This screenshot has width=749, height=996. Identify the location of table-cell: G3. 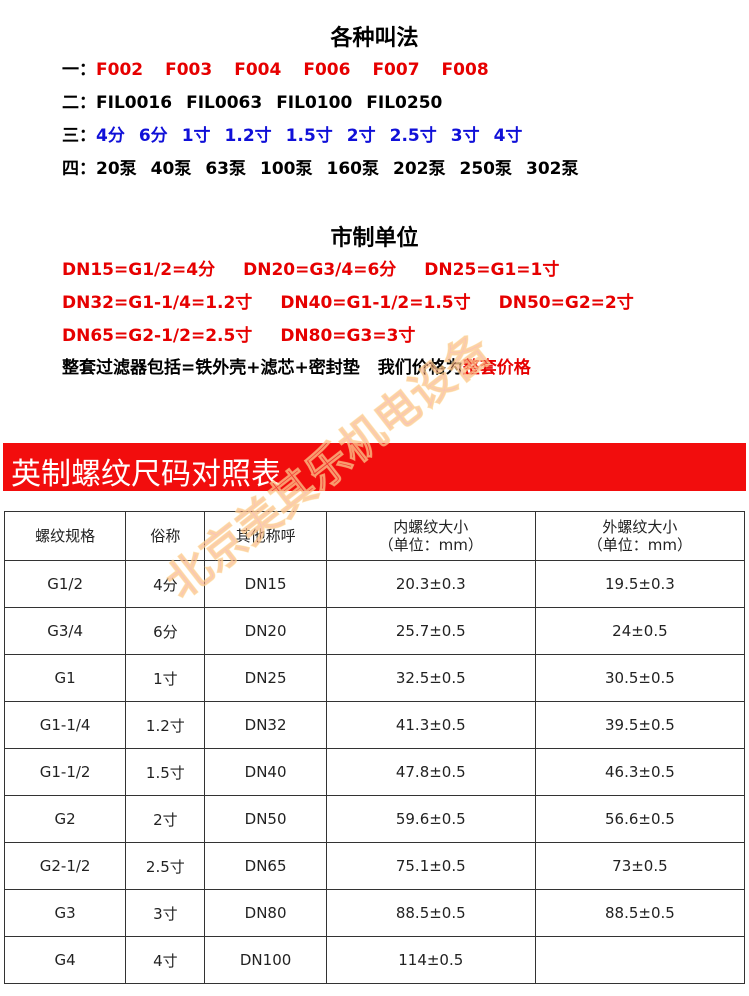
(65, 913).